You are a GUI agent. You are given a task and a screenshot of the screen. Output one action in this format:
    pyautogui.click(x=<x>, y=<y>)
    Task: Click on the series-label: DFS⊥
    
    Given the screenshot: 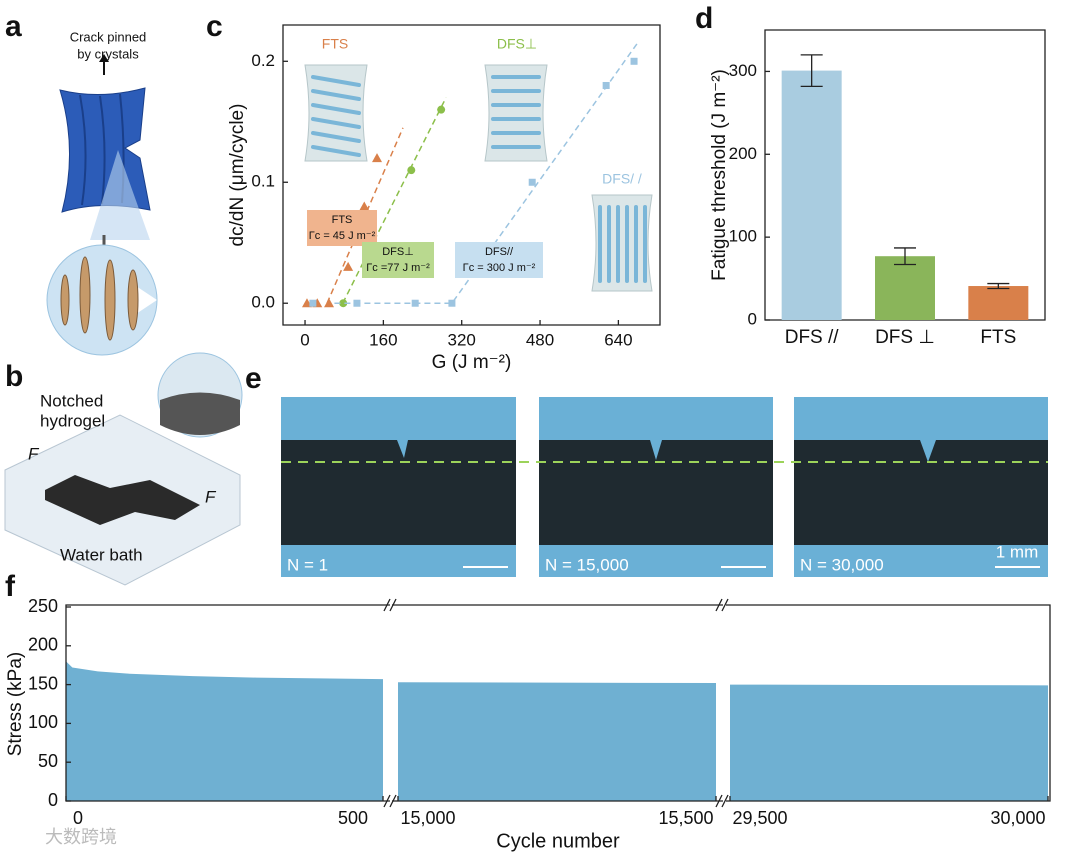 What is the action you would take?
    pyautogui.click(x=517, y=44)
    